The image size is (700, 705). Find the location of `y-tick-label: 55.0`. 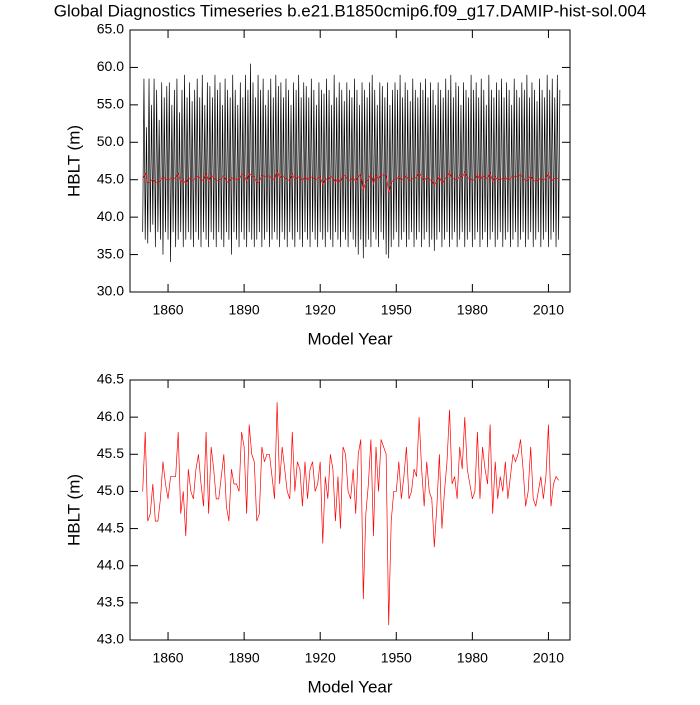

y-tick-label: 55.0 is located at coordinates (110, 104).